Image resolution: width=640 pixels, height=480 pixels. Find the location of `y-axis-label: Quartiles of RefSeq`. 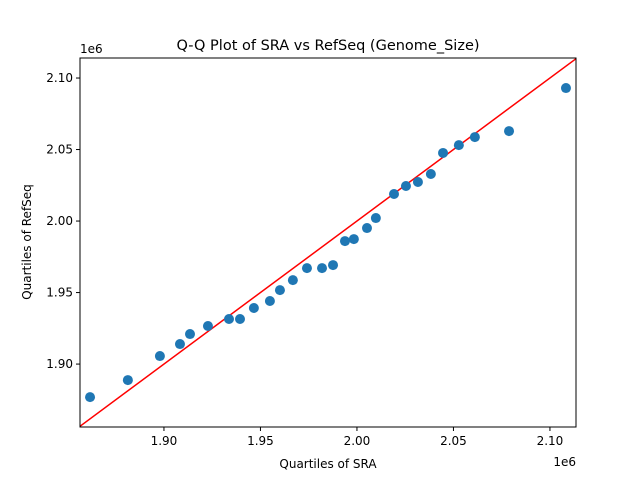

y-axis-label: Quartiles of RefSeq is located at coordinates (27, 242).